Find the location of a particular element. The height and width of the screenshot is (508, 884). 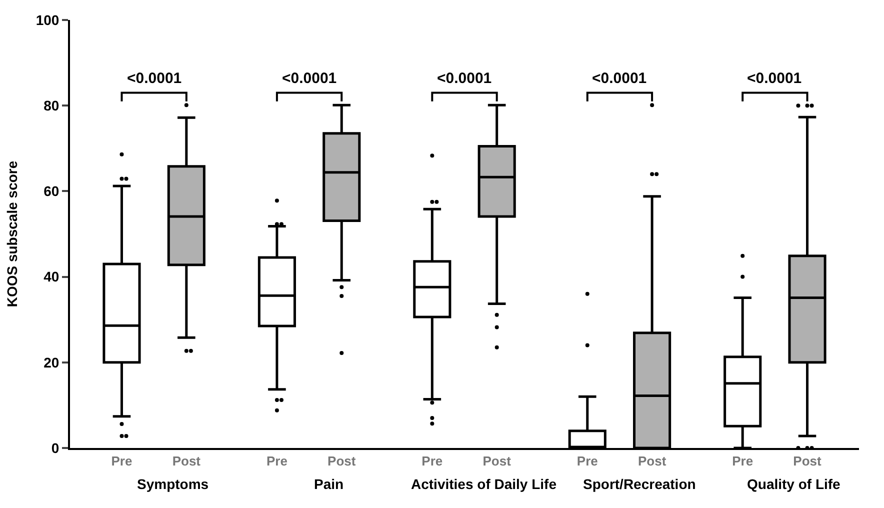

y-tick-label: 40 is located at coordinates (52, 276).